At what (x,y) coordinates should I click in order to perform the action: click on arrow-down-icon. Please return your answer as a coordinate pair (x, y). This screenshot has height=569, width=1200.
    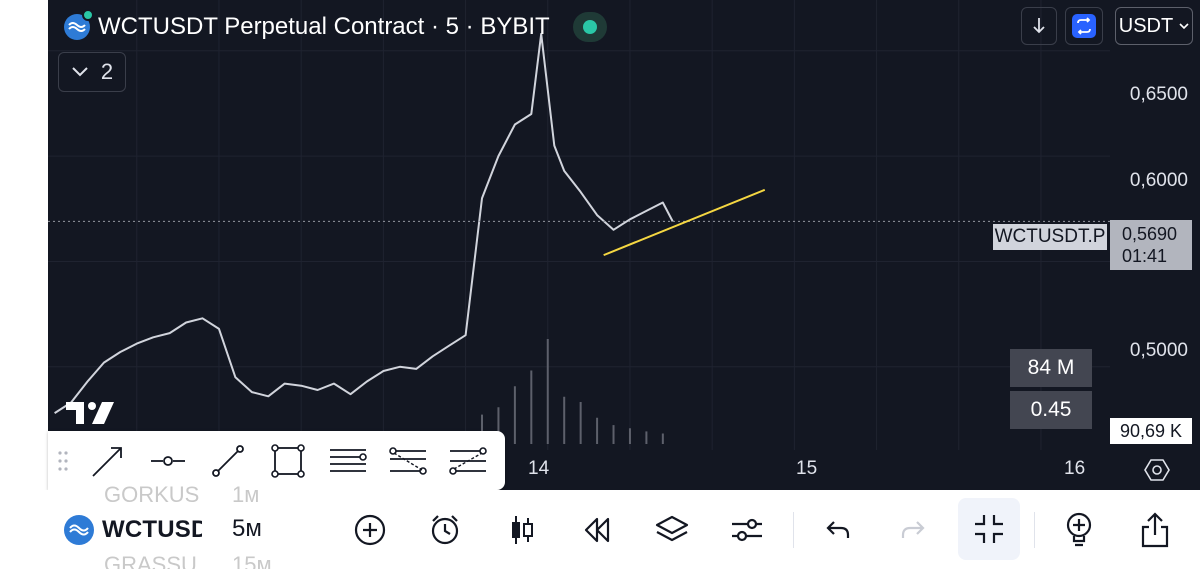
    Looking at the image, I should click on (1039, 26).